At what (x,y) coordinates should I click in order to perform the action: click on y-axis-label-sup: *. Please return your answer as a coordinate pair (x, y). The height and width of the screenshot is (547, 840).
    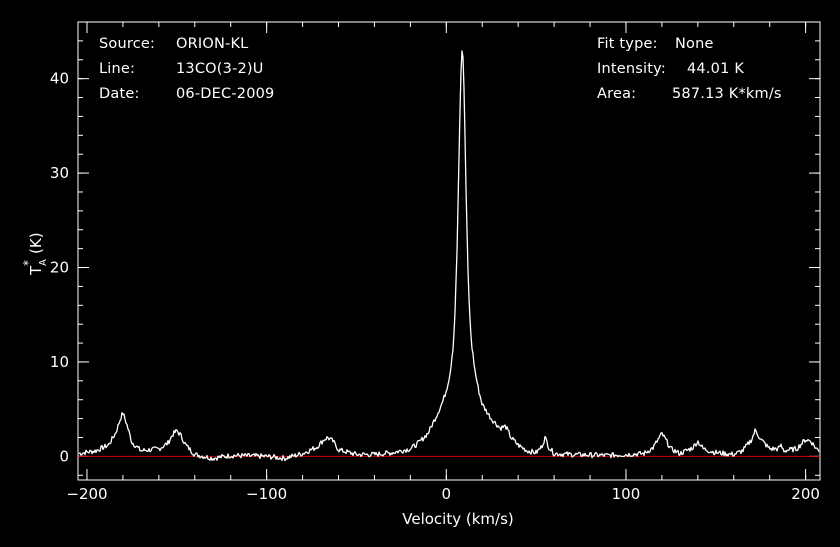
    Looking at the image, I should click on (28, 263).